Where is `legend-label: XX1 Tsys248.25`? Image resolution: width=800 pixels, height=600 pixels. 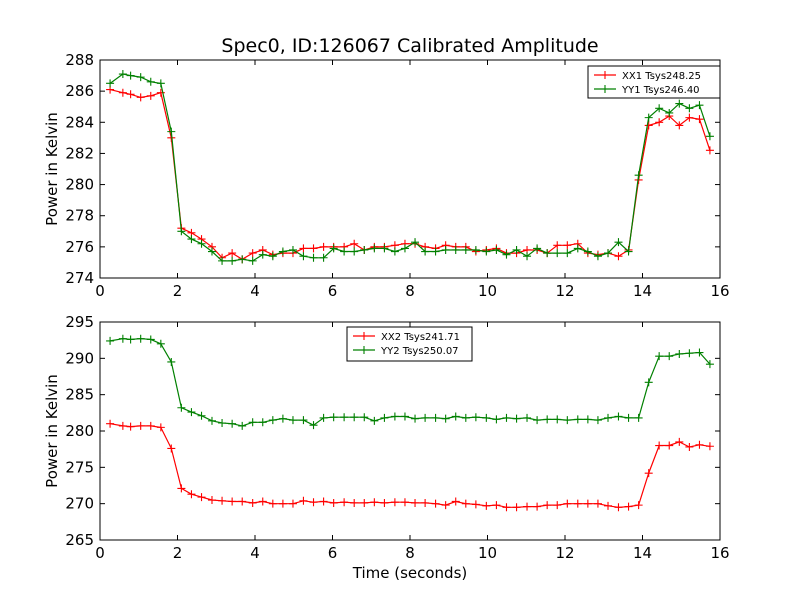
legend-label: XX1 Tsys248.25 is located at coordinates (661, 76).